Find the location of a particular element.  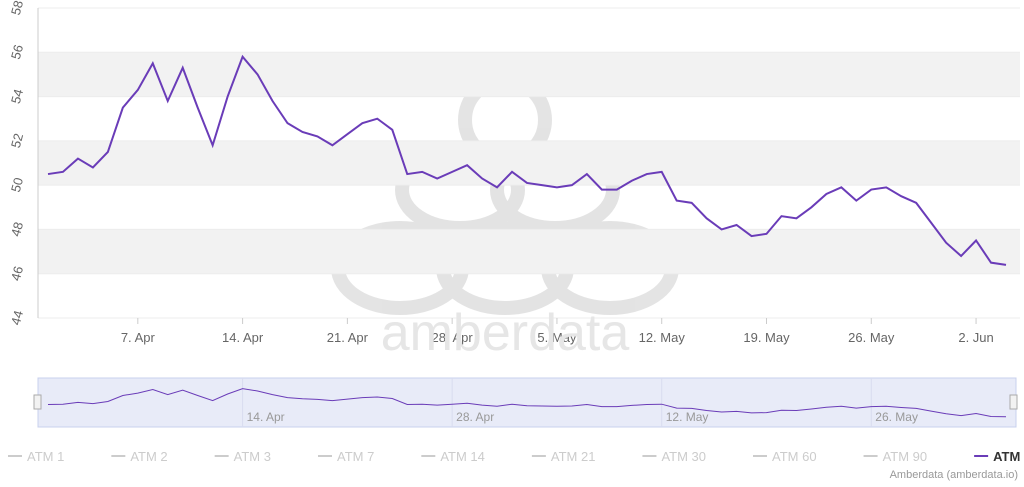

legend-item: ATM 1 is located at coordinates (45, 456).